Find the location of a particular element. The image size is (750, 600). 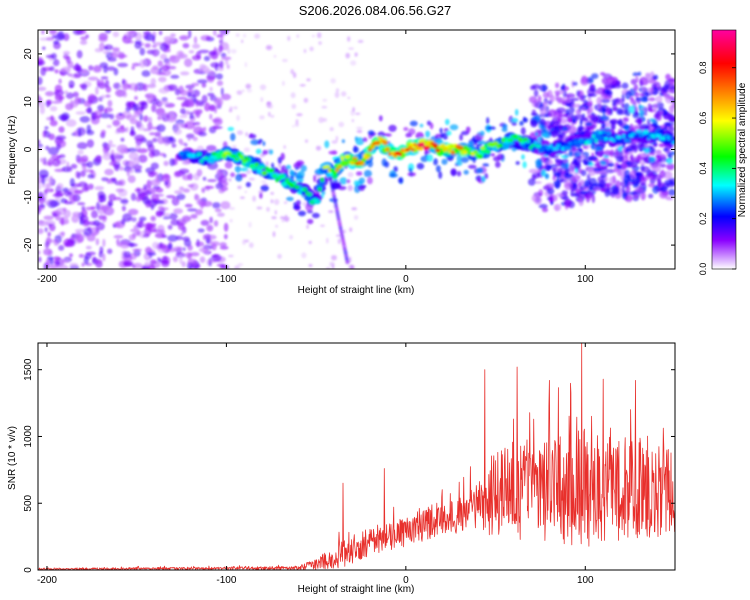

heatmap-y-tick-label: 0 is located at coordinates (28, 149).